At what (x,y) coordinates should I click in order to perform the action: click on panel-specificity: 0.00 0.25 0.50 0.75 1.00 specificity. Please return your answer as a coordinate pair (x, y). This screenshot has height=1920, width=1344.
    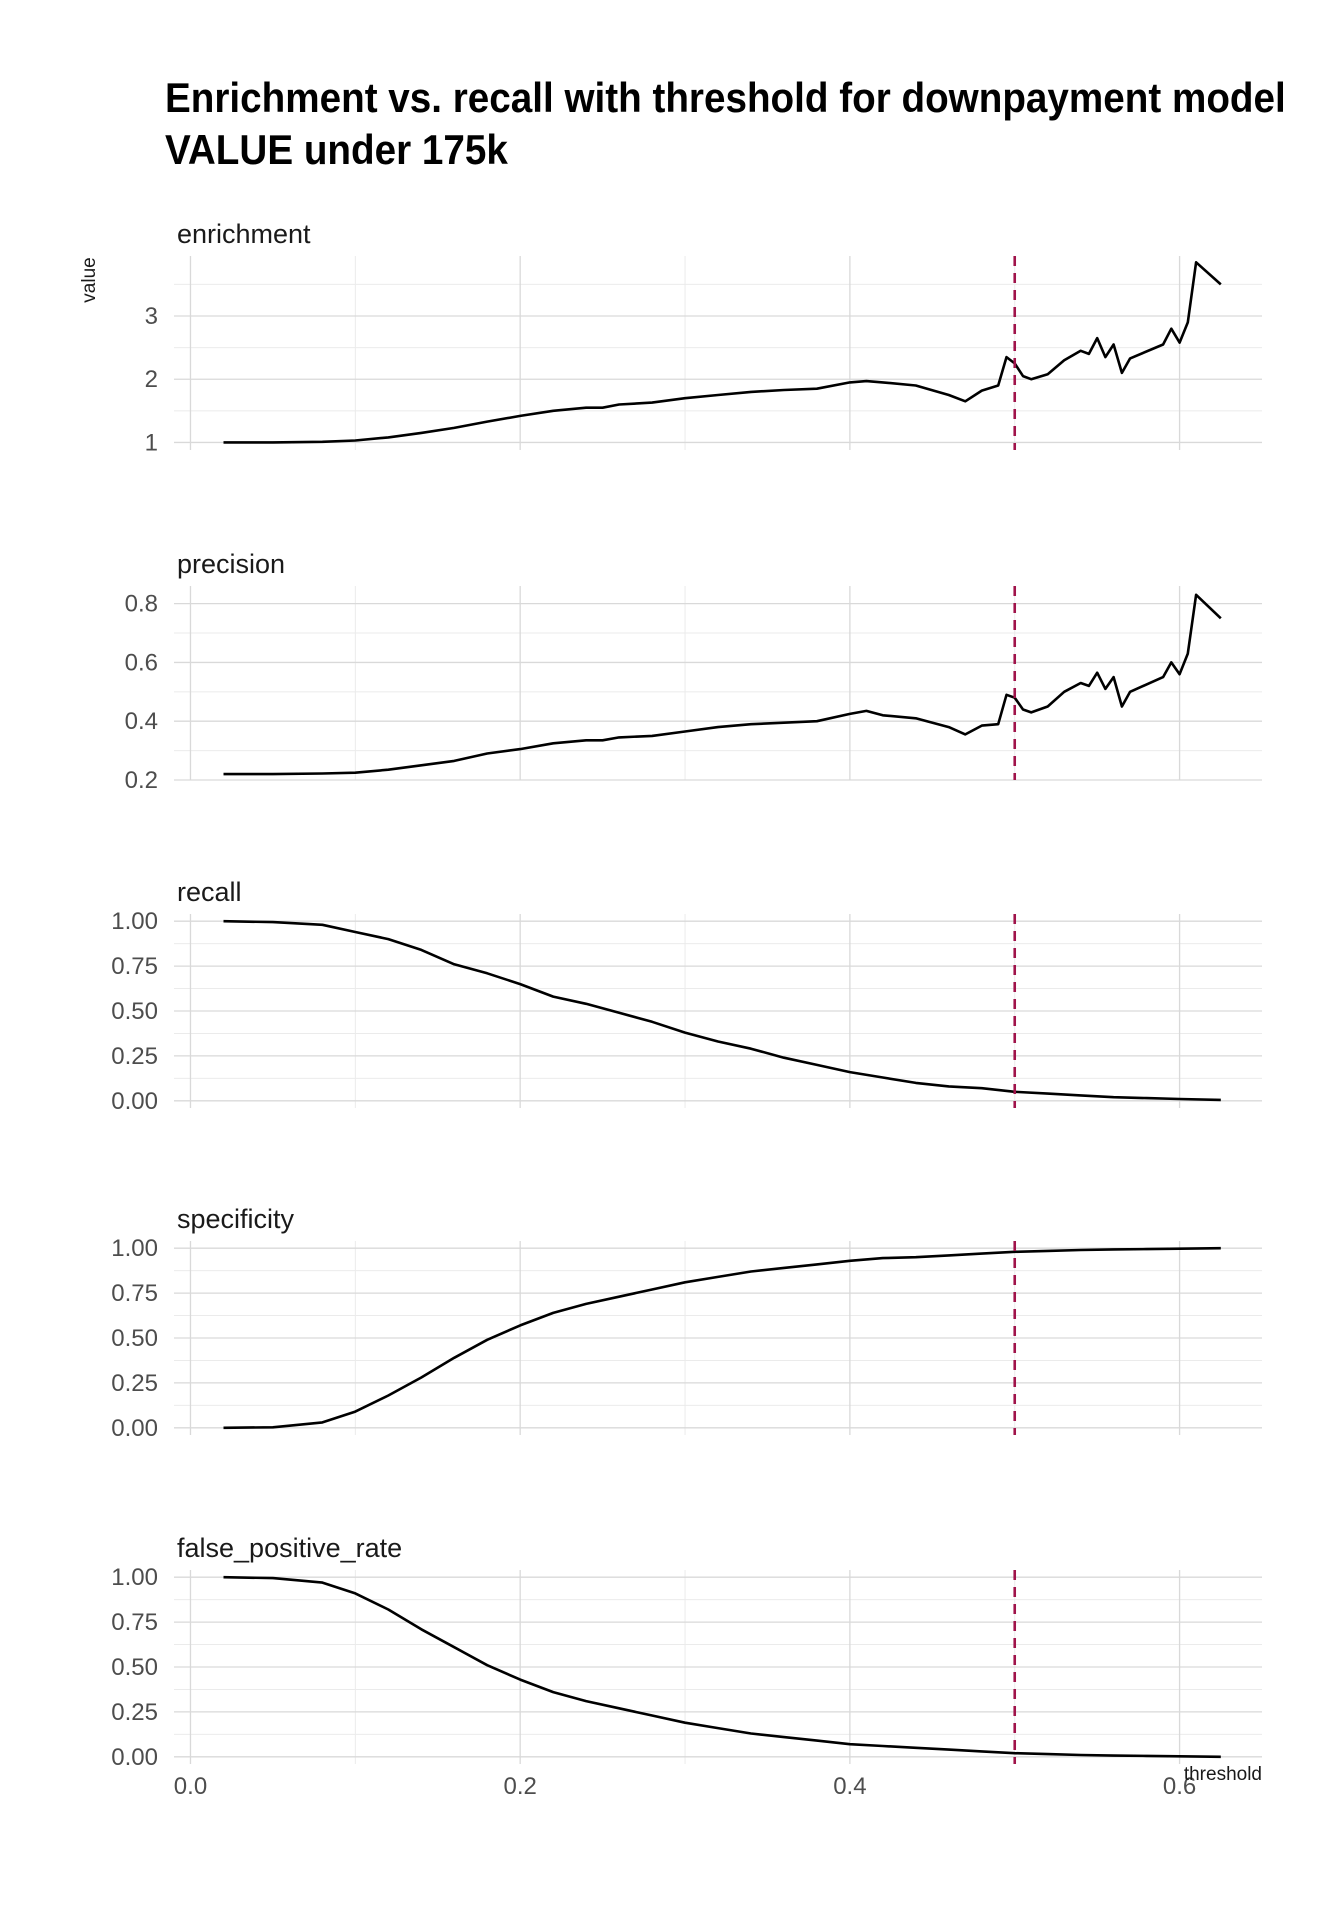
    Looking at the image, I should click on (686, 1323).